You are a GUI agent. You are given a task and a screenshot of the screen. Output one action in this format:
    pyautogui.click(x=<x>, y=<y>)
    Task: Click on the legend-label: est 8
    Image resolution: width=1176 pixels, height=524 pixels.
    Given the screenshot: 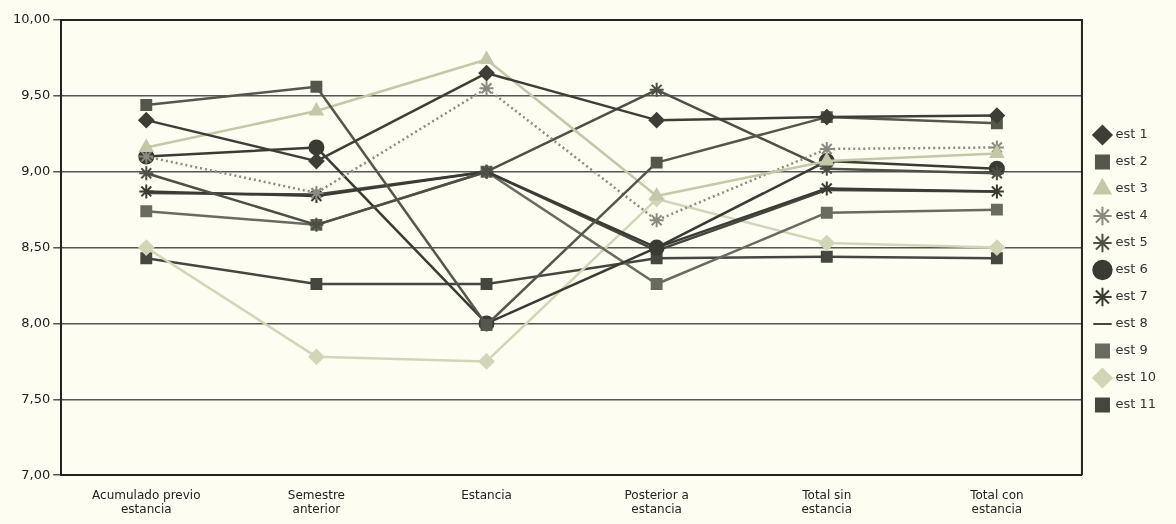 What is the action you would take?
    pyautogui.click(x=1131, y=323)
    